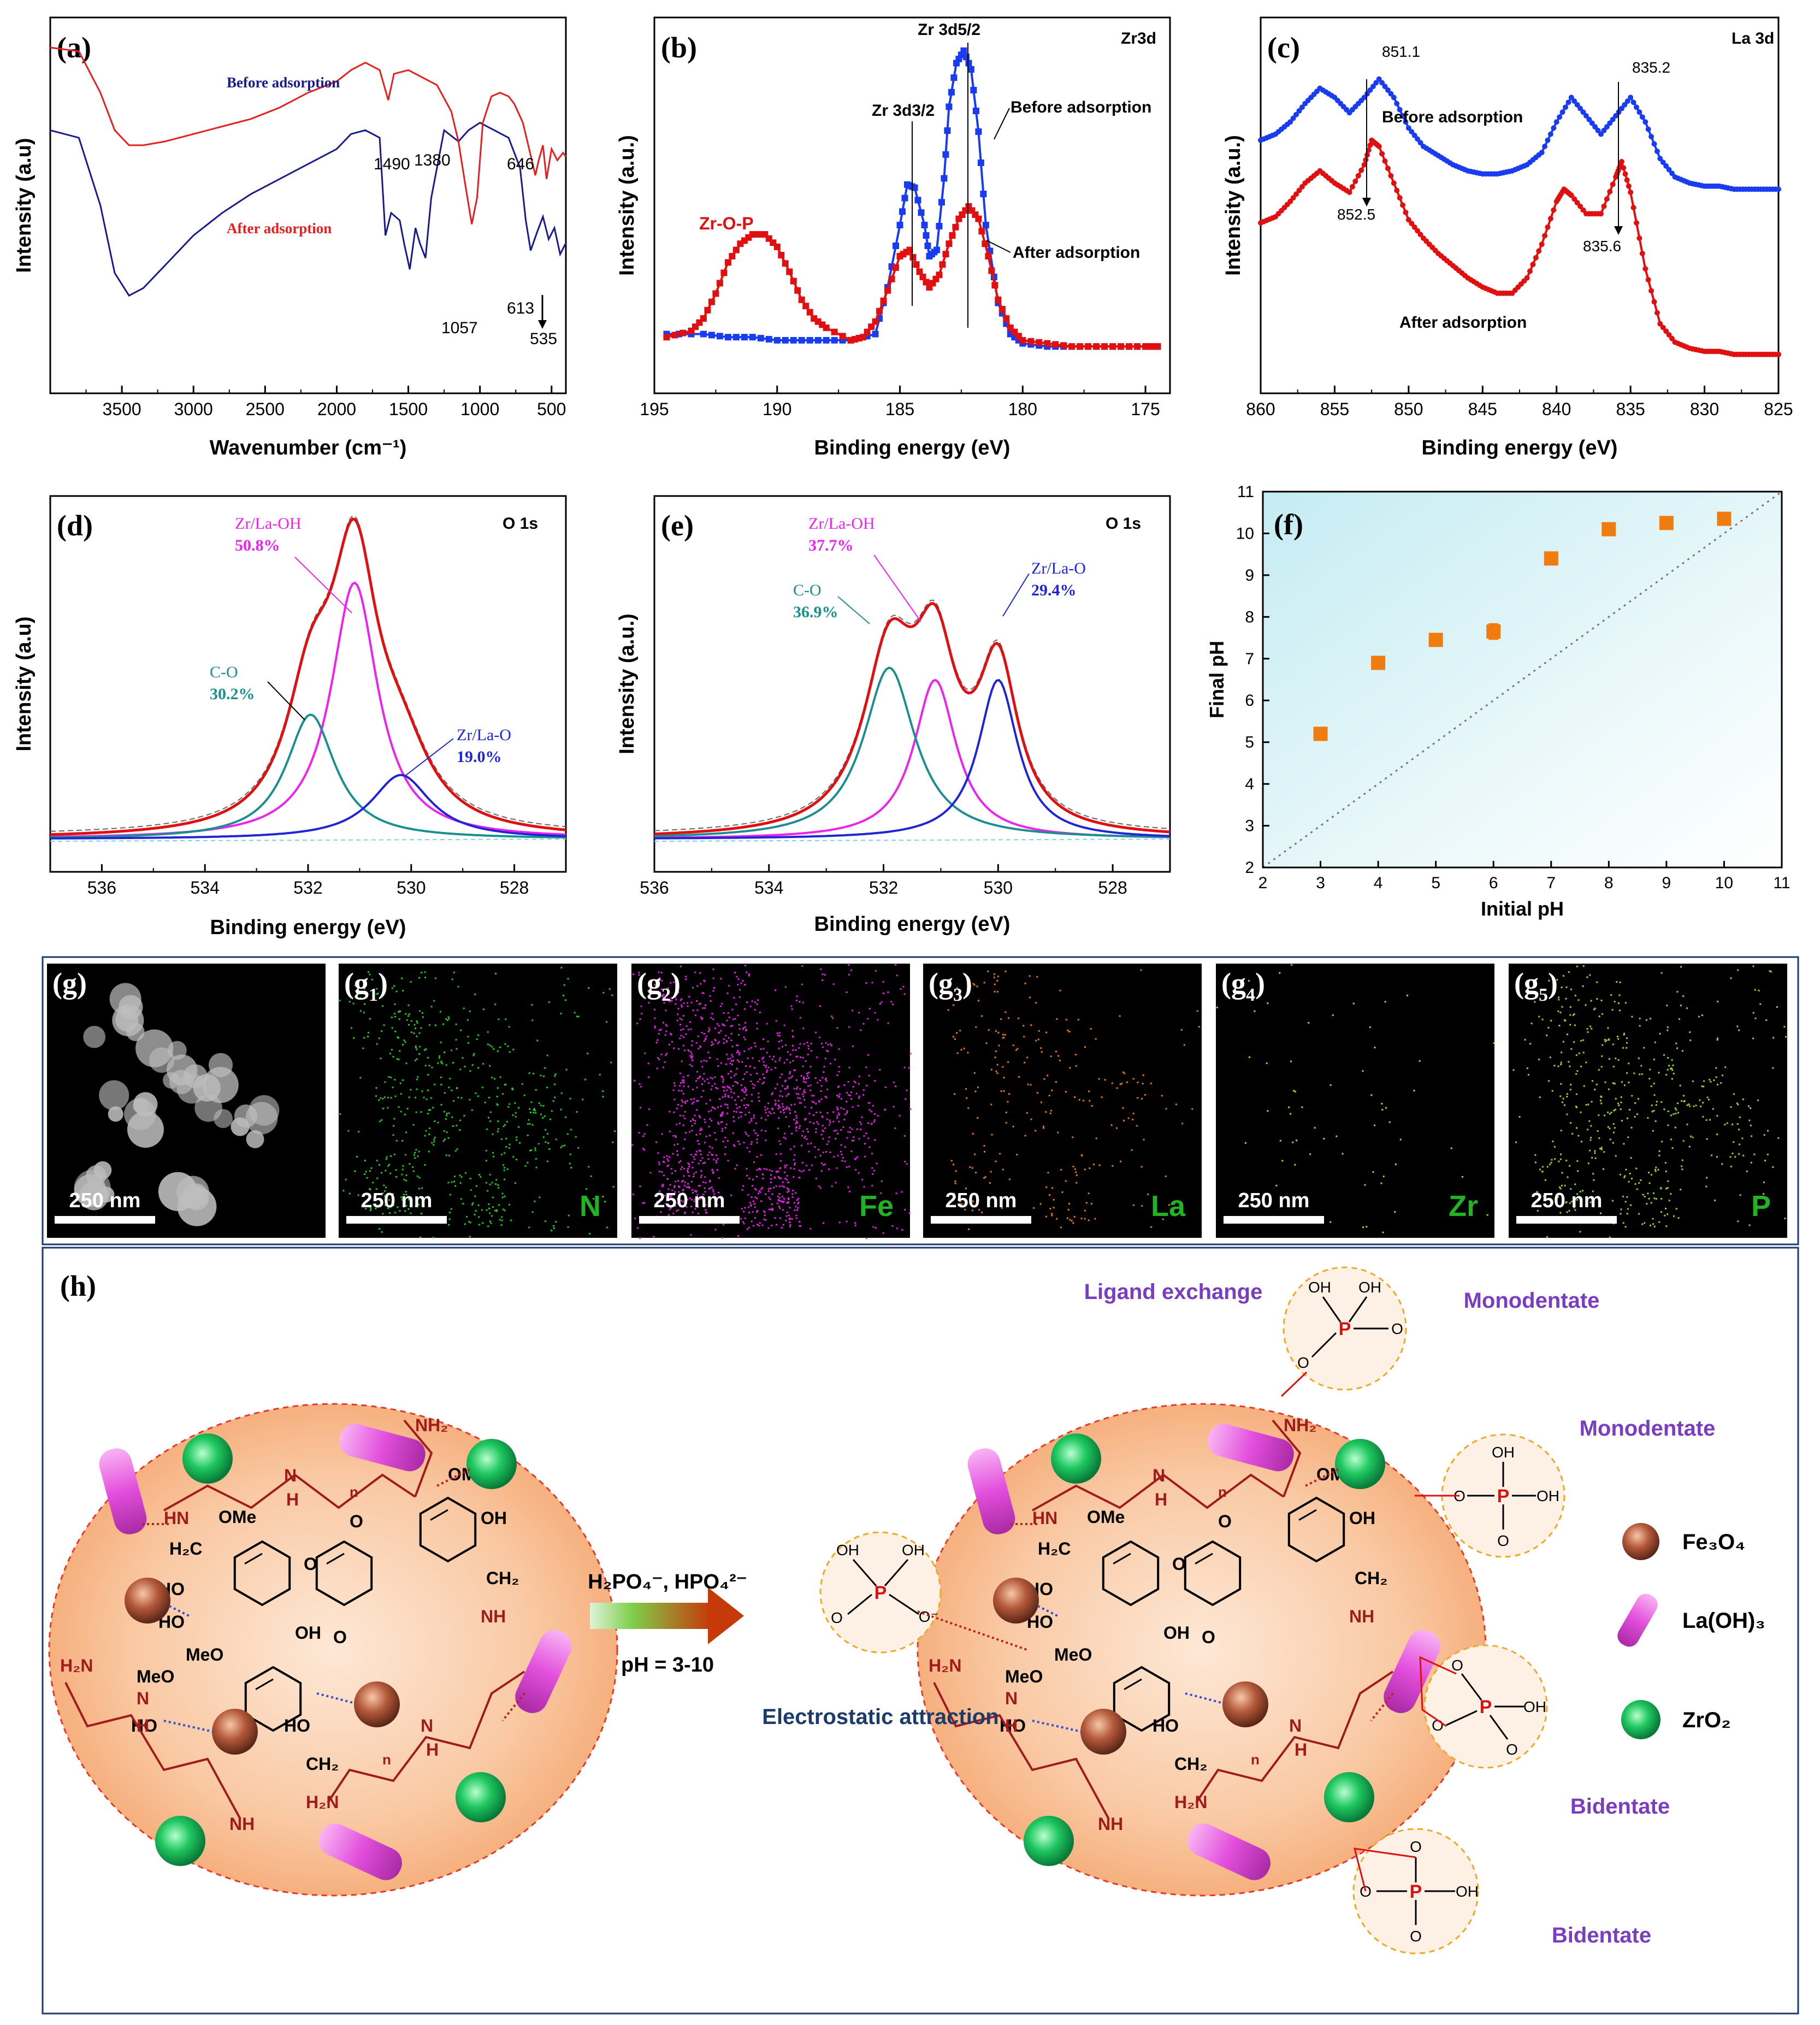 This screenshot has height=2025, width=1820. Describe the element at coordinates (377, 1704) in the screenshot. I see `fe3o4-particle` at that location.